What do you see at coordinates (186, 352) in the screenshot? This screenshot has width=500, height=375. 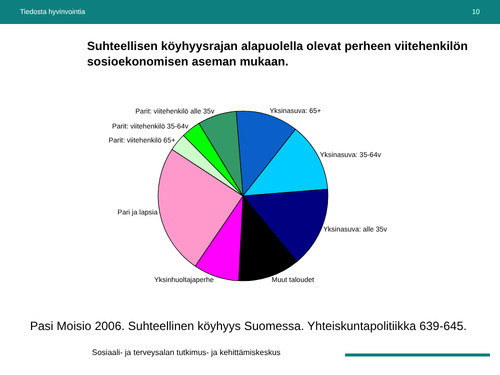 I see `text: Sosiaali- ja terveysalan tutkimus- ja kehittämiskeskus` at bounding box center [186, 352].